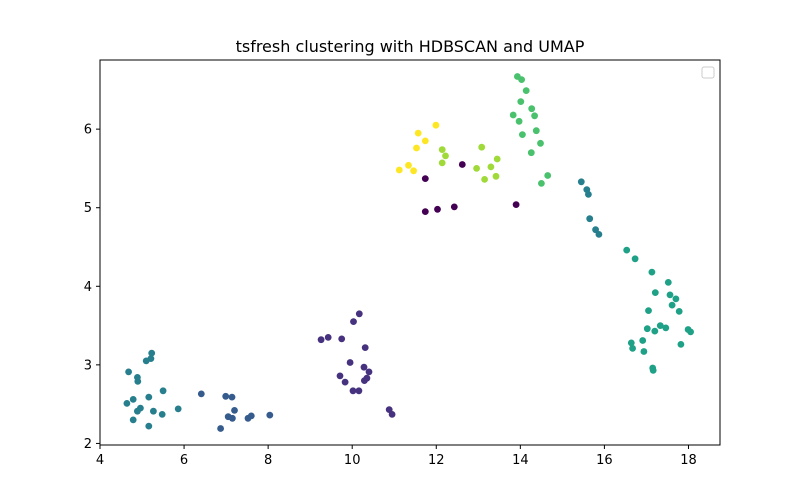 This screenshot has width=800, height=500. I want to click on y-tick-label: 5, so click(88, 208).